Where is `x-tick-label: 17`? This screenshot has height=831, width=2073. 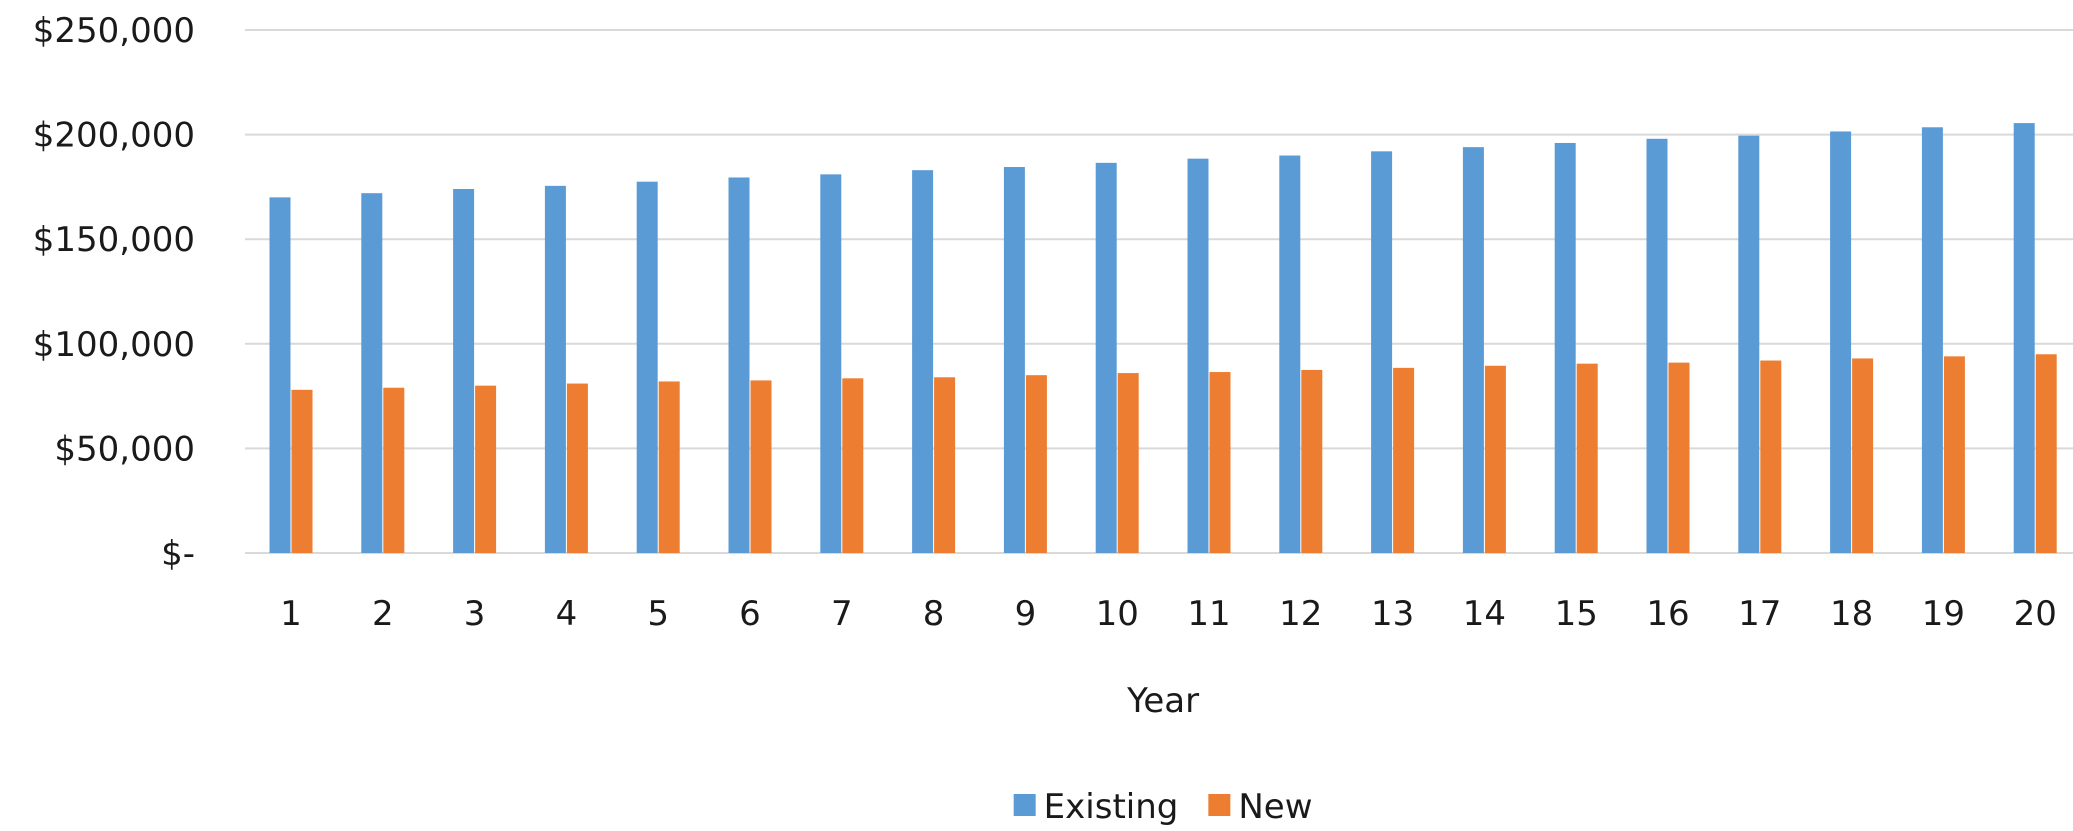 x-tick-label: 17 is located at coordinates (1759, 614).